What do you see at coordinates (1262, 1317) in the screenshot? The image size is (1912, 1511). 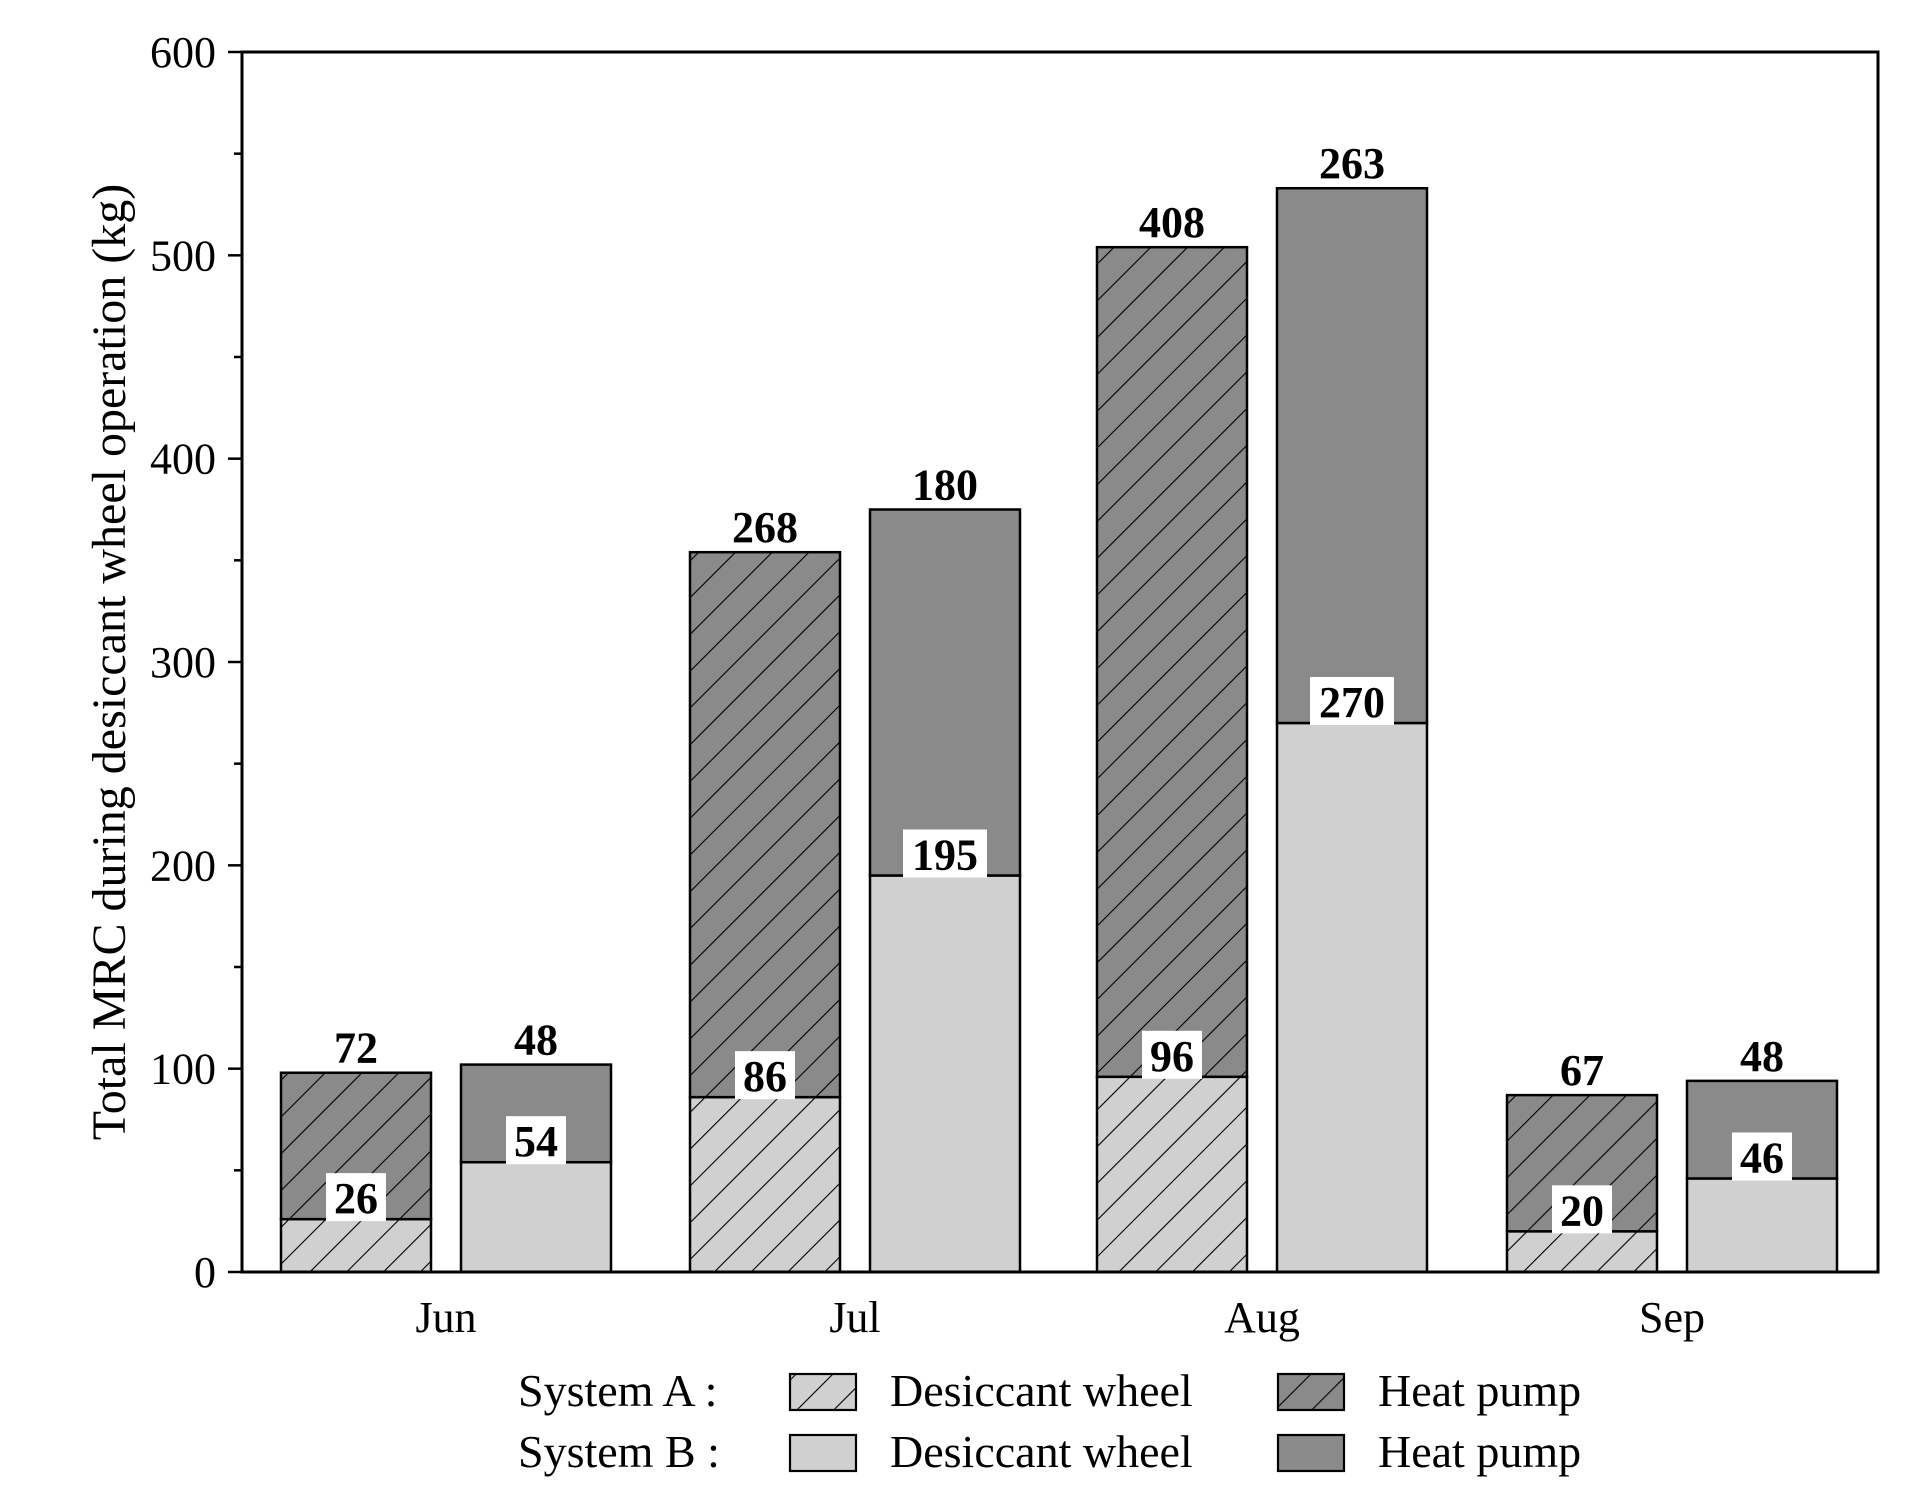 I see `x-tick-label-aug: Aug` at bounding box center [1262, 1317].